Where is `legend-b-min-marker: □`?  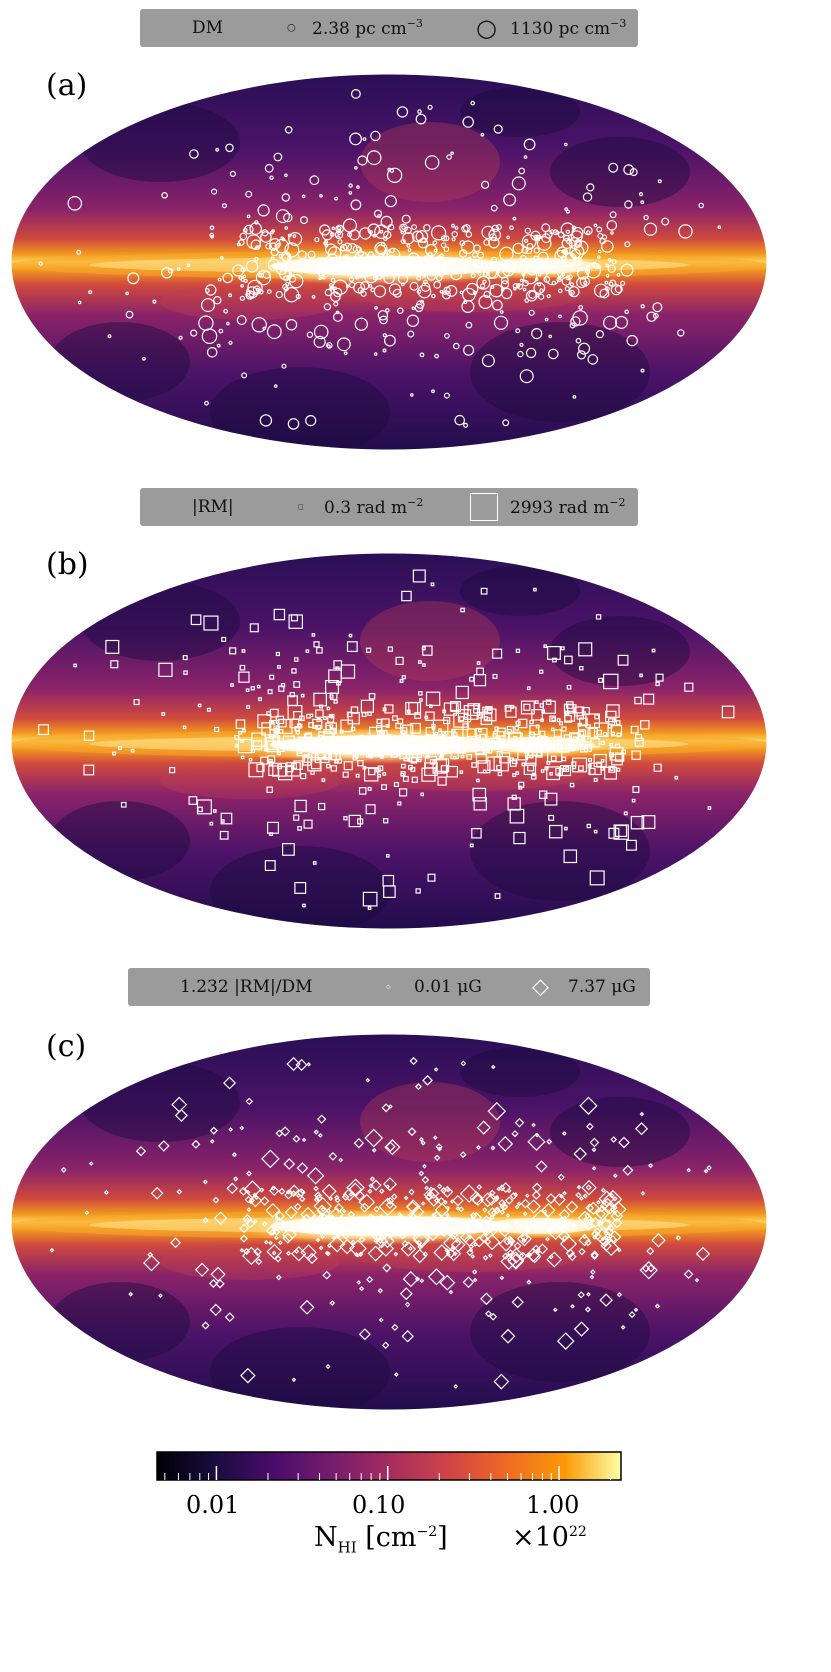 legend-b-min-marker: □ is located at coordinates (301, 507).